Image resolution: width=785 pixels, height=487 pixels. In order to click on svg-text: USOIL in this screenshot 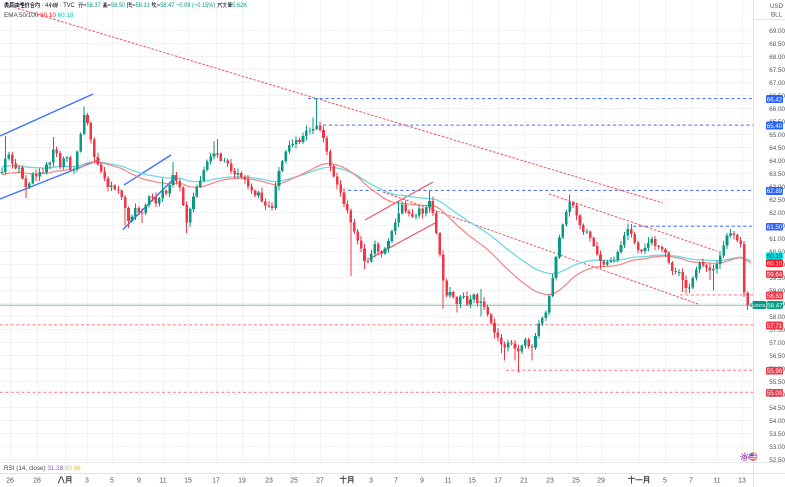, I will do `click(759, 305)`.